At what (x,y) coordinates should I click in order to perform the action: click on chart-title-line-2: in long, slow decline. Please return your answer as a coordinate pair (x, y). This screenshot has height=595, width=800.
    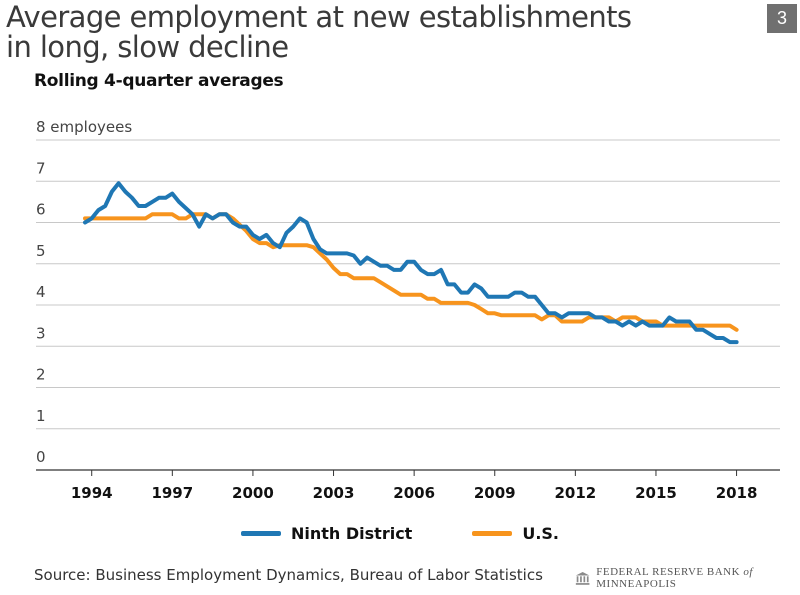
    Looking at the image, I should click on (147, 47).